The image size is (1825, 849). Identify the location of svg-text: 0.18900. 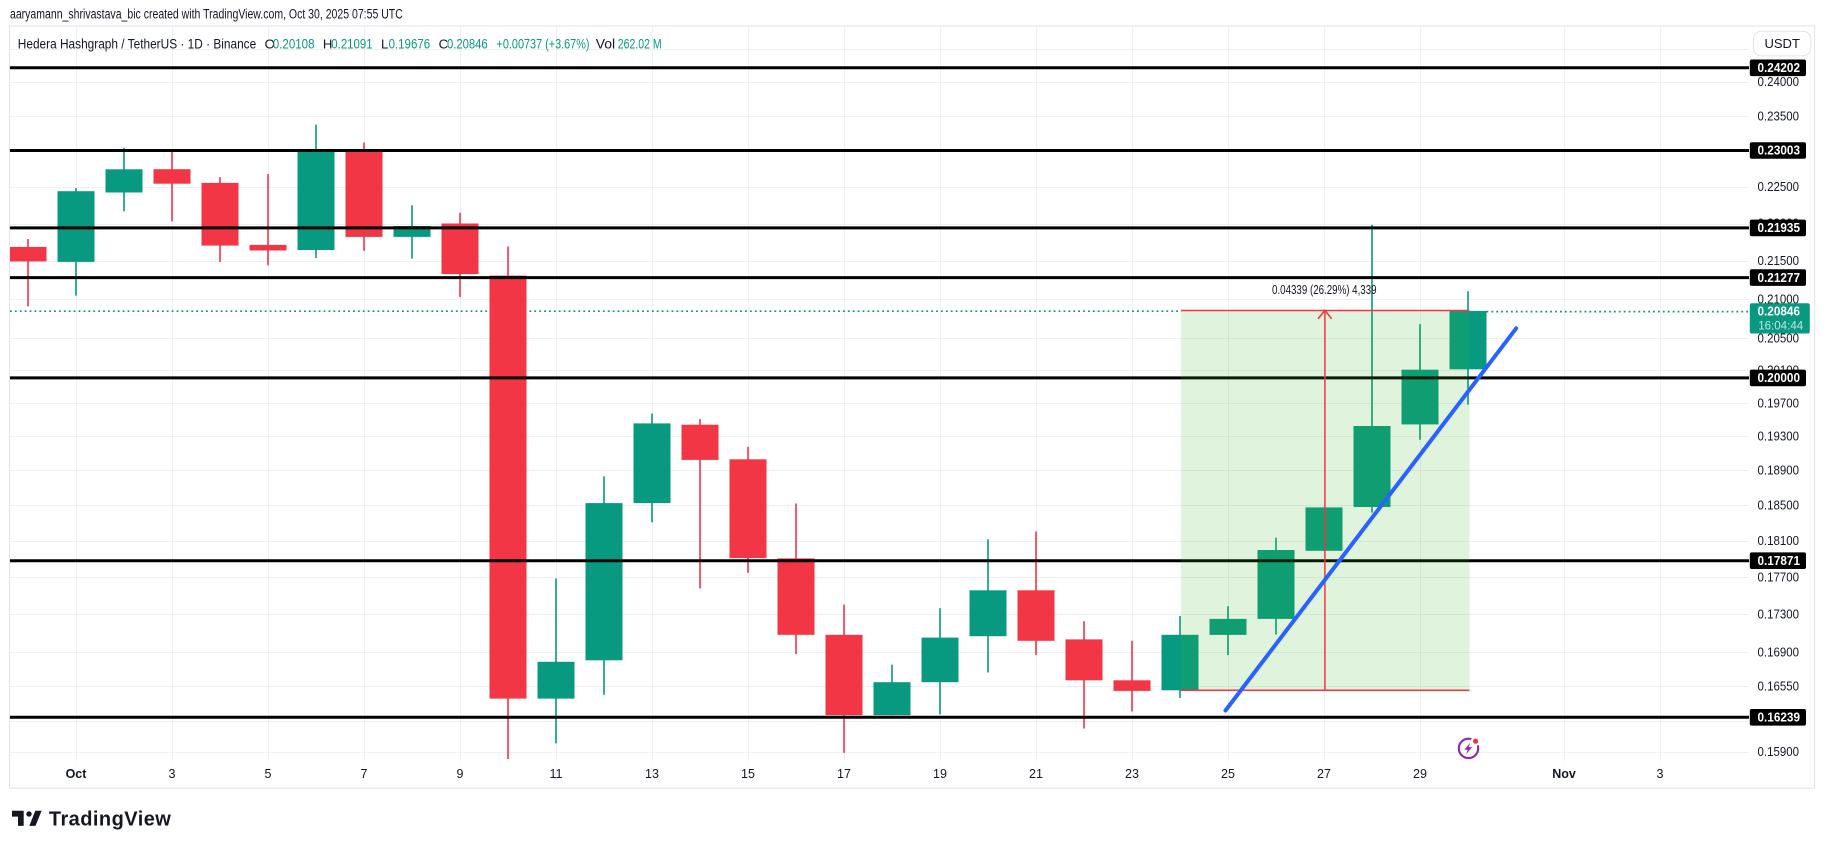
(1779, 471).